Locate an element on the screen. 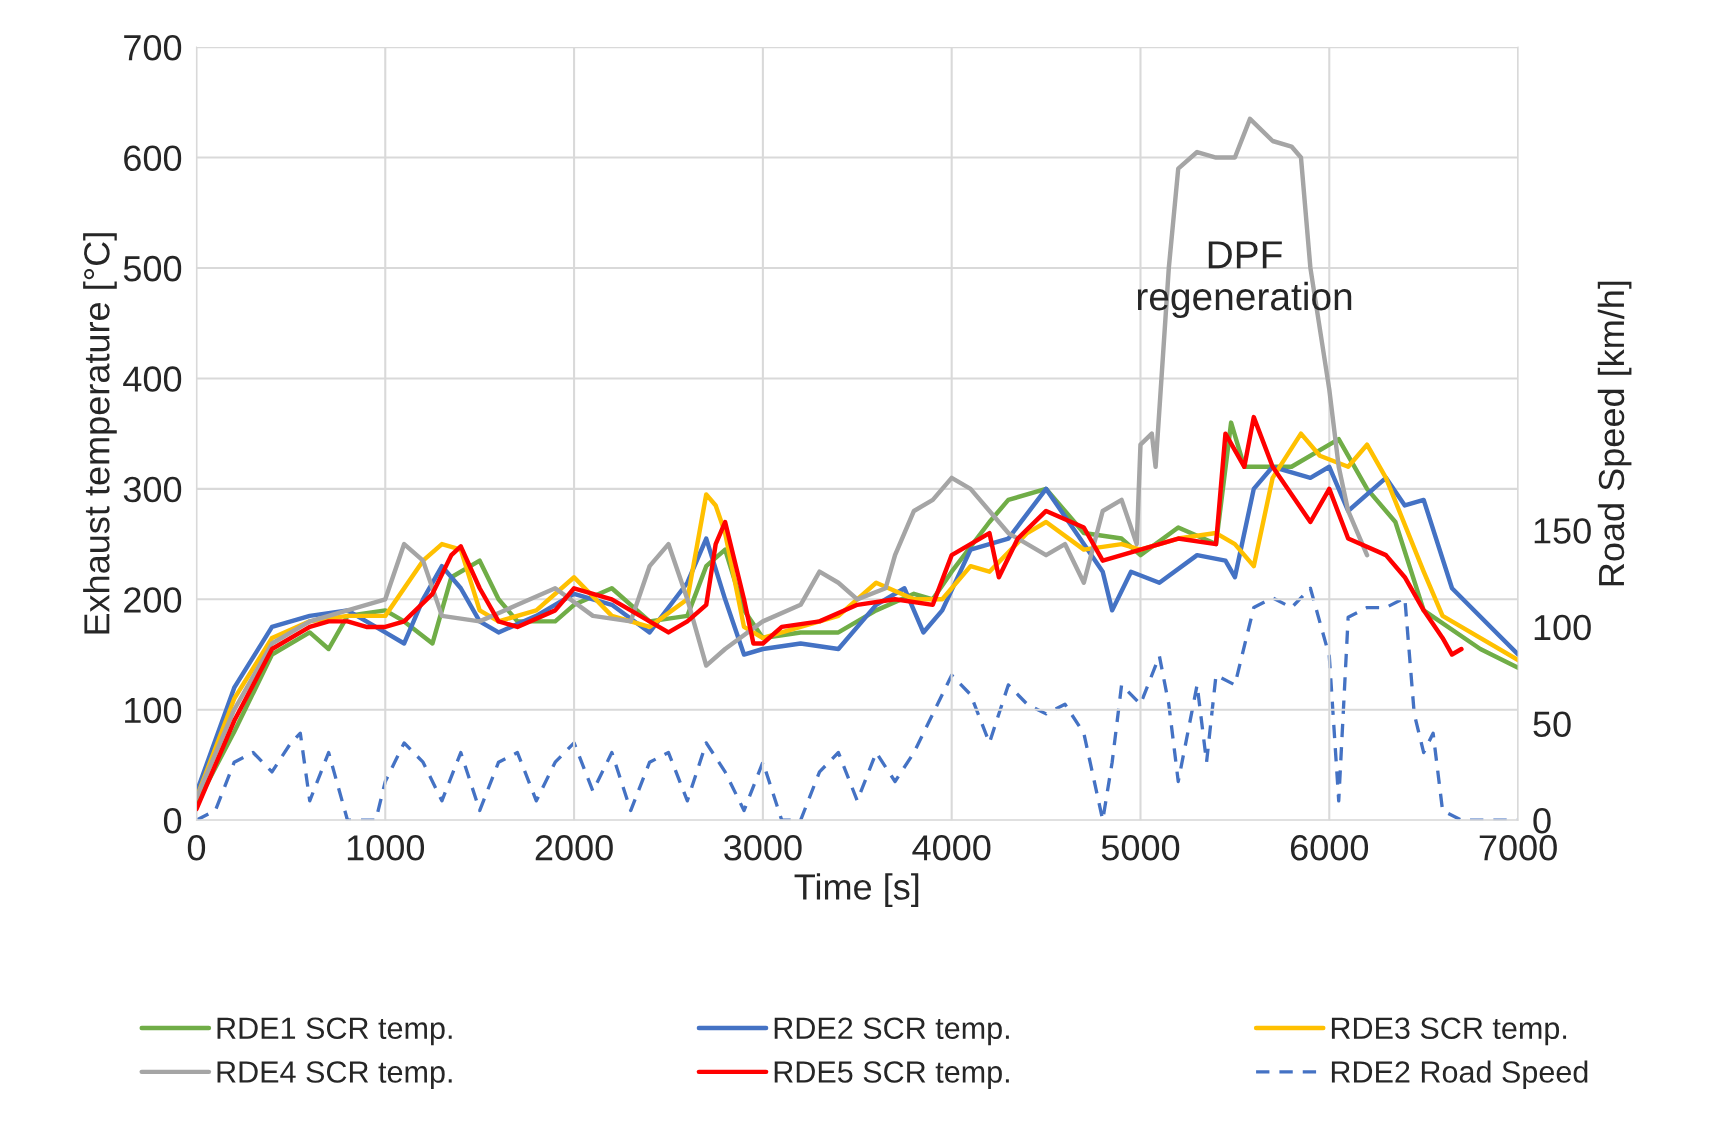  y-tick-label: 200 is located at coordinates (153, 600).